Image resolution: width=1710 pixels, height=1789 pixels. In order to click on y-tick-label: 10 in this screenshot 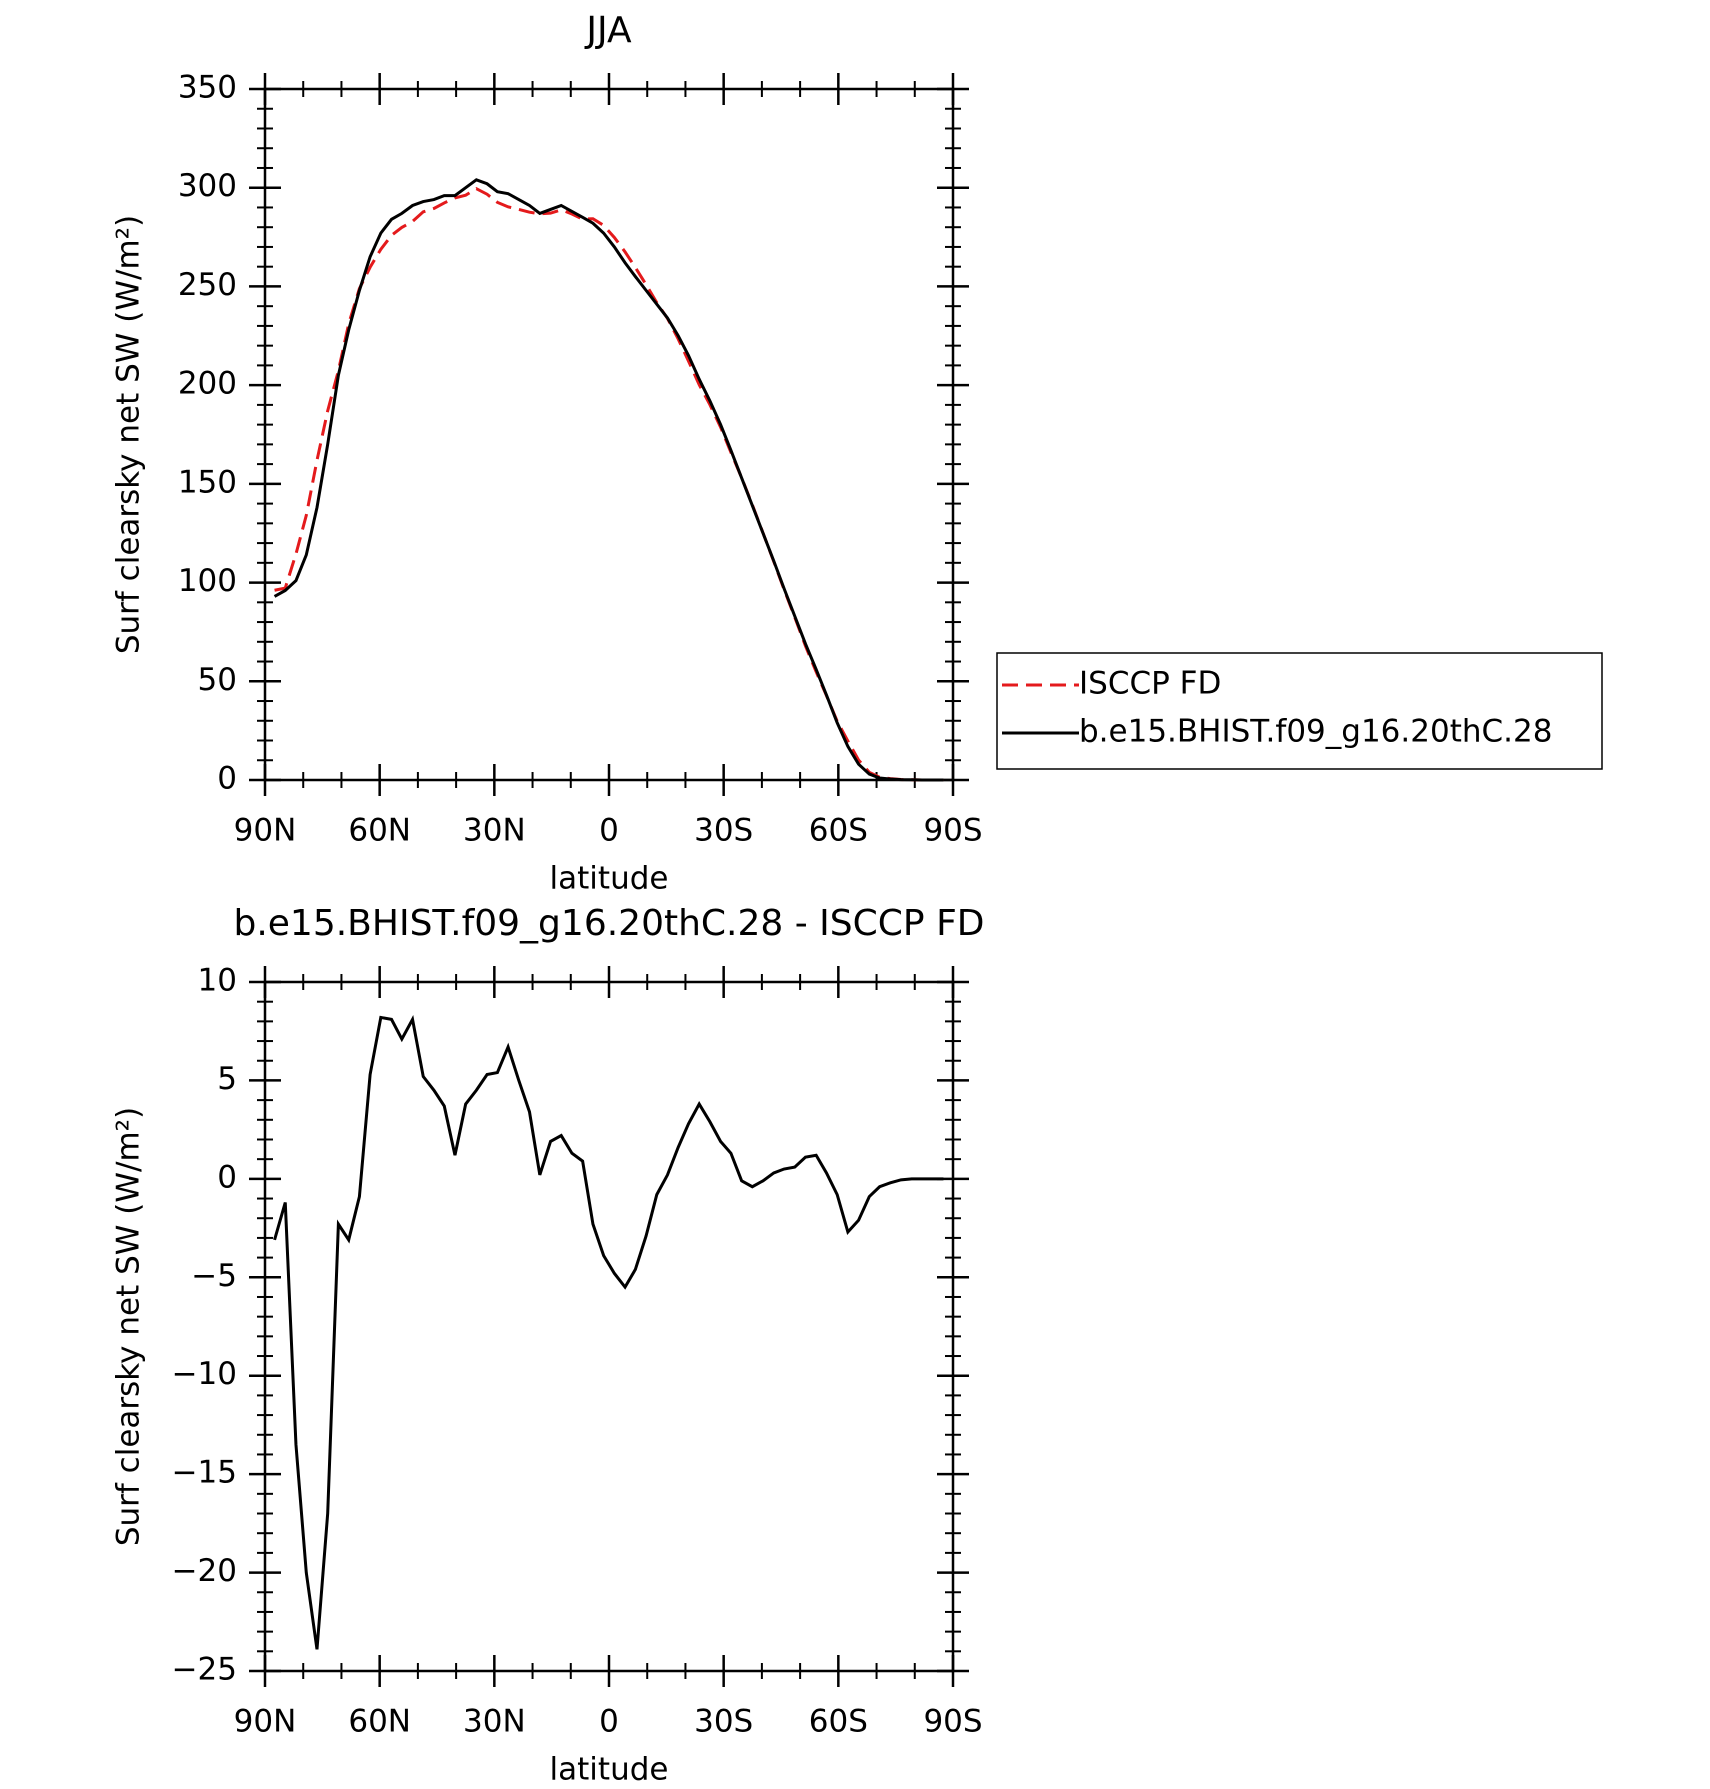, I will do `click(217, 981)`.